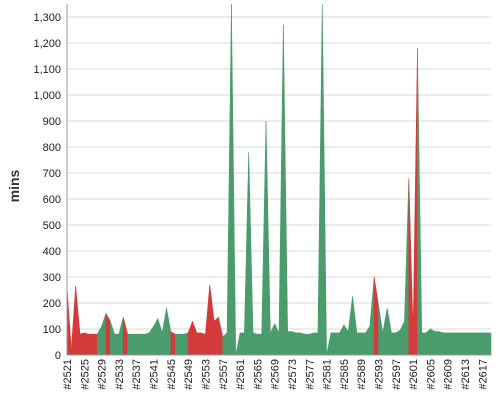  What do you see at coordinates (362, 374) in the screenshot?
I see `x-tick-label: #2589` at bounding box center [362, 374].